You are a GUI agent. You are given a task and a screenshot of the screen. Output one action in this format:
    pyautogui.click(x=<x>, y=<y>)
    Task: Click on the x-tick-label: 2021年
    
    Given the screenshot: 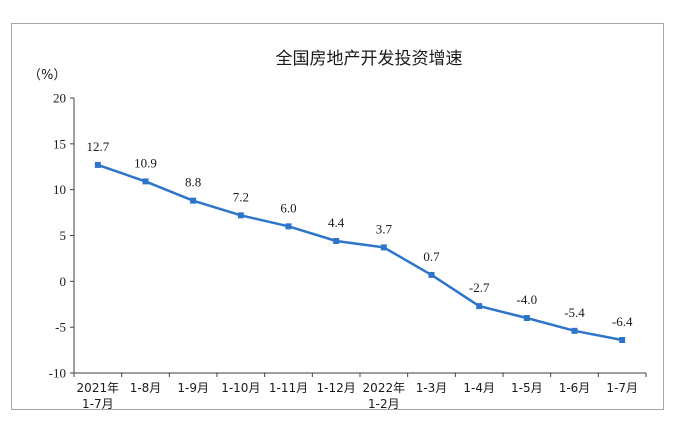 What is the action you would take?
    pyautogui.click(x=98, y=388)
    